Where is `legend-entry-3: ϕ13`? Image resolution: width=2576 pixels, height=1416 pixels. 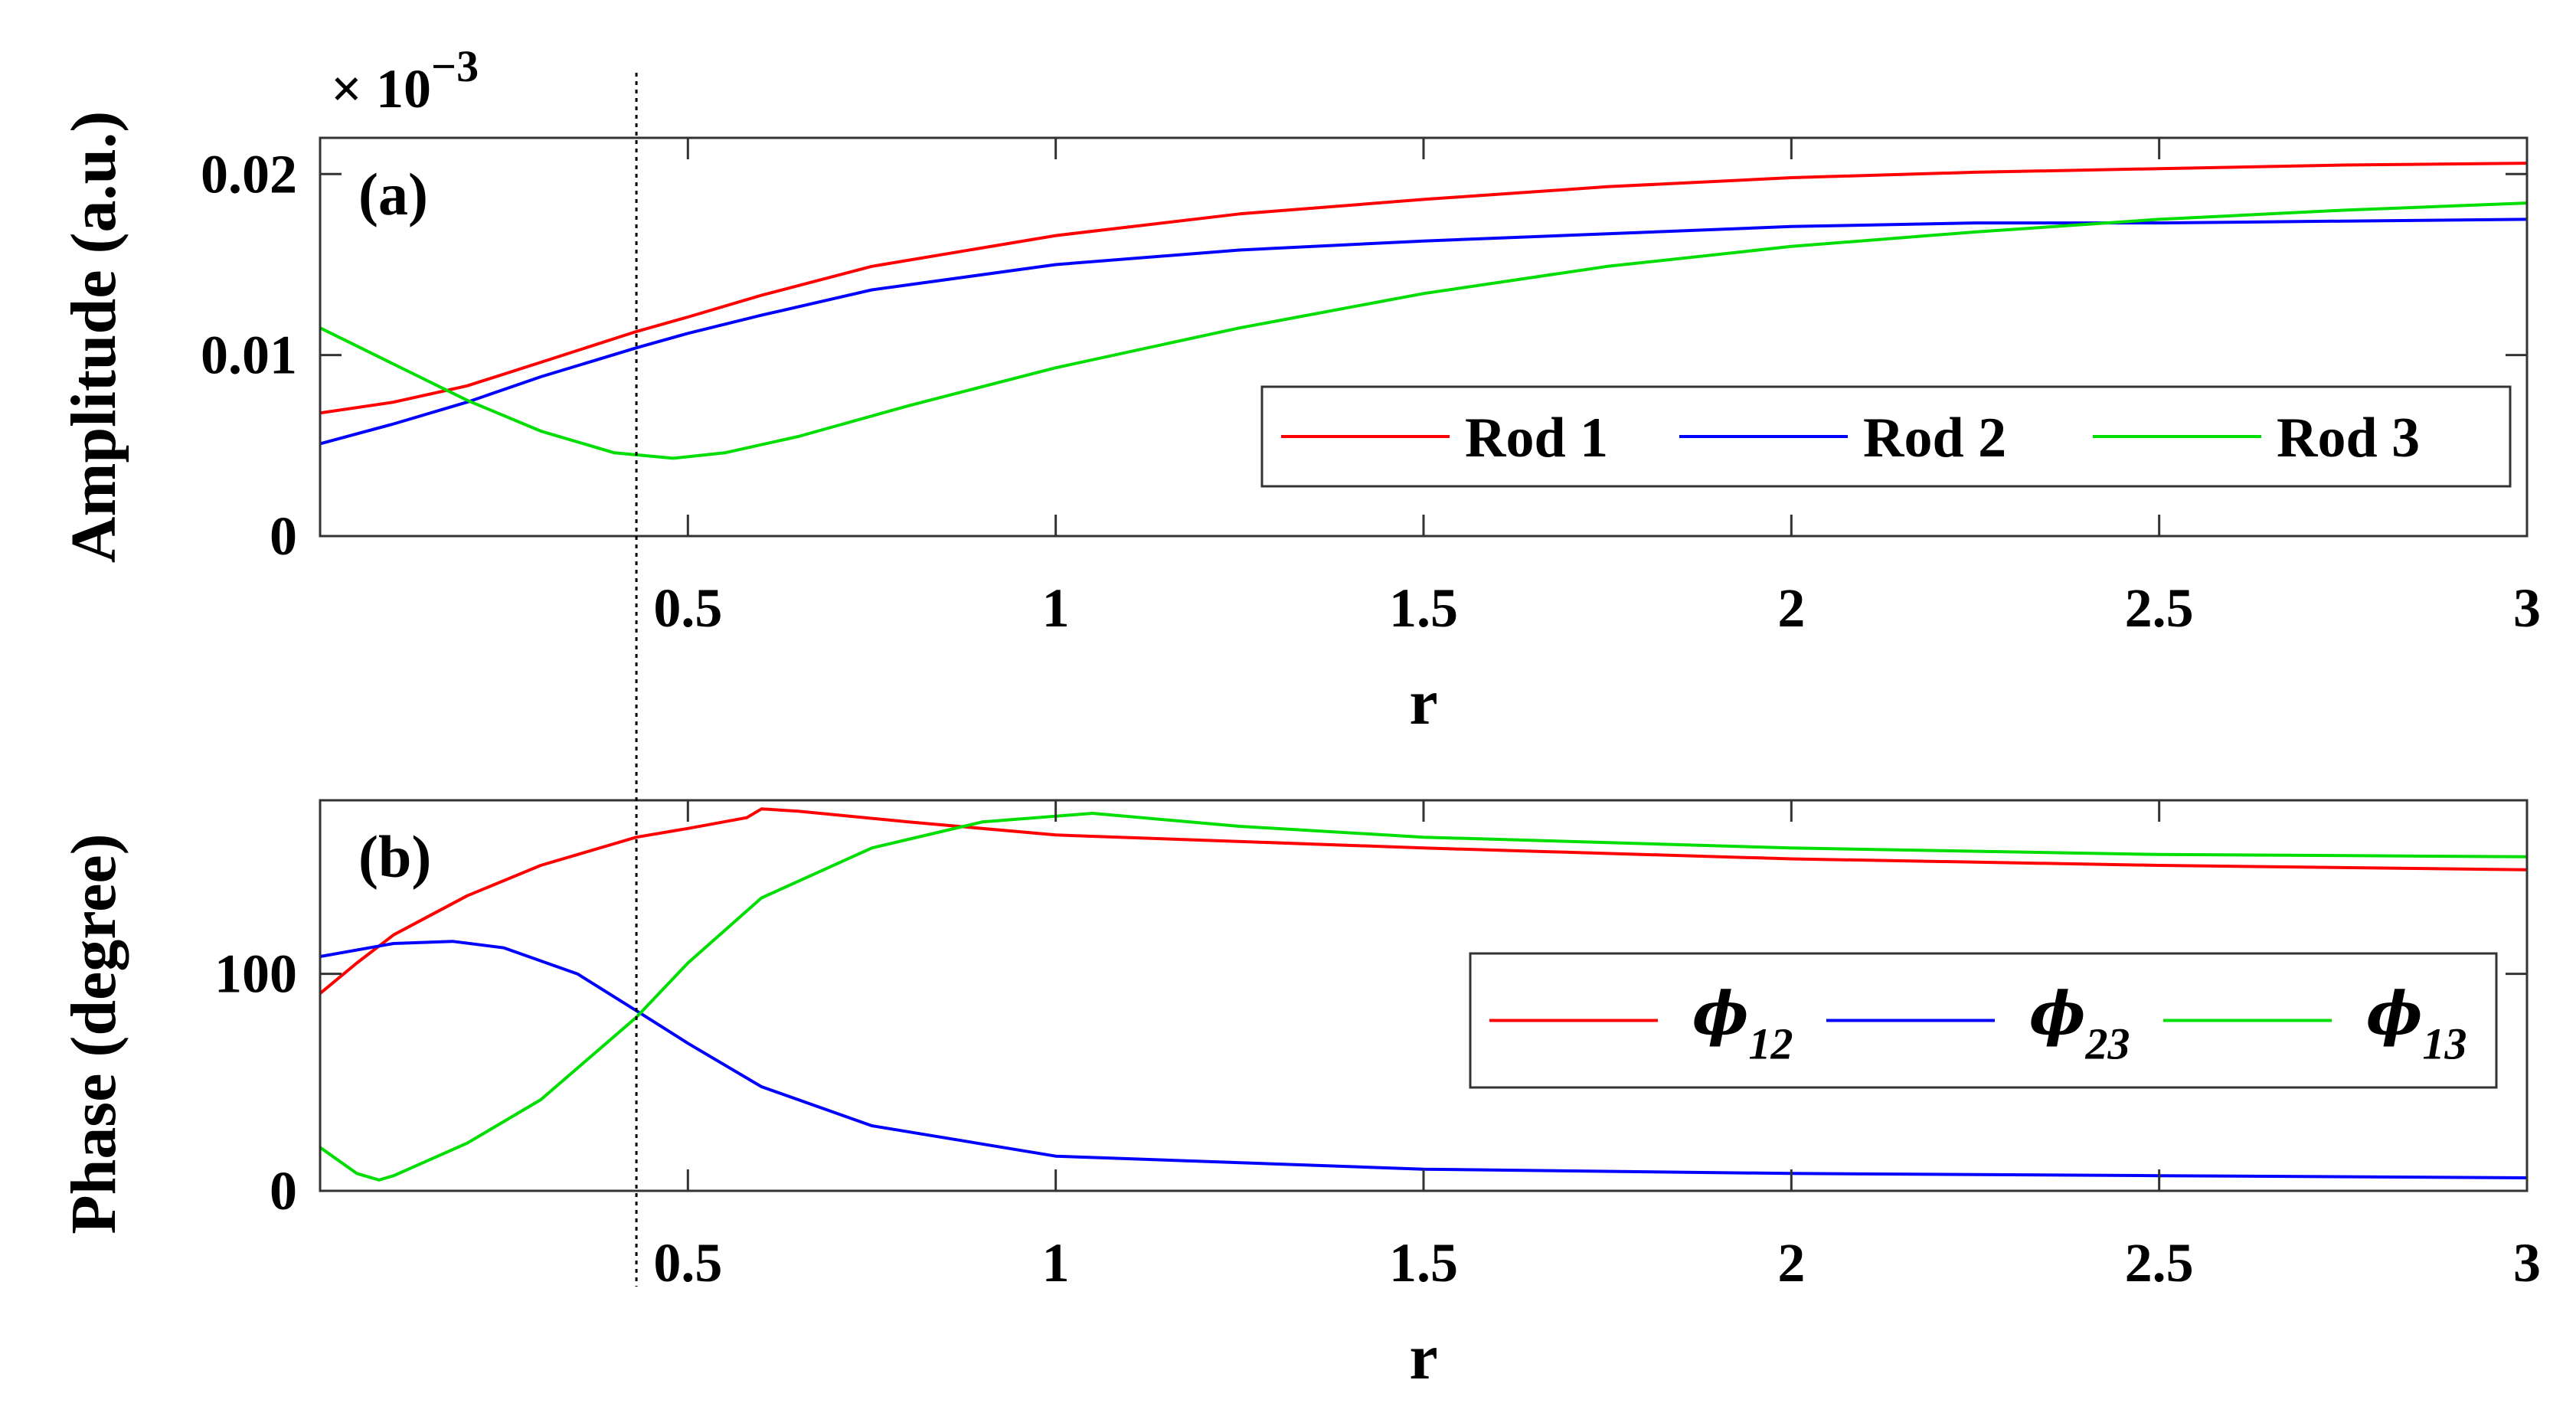
legend-entry-3: ϕ13 is located at coordinates (2416, 1024).